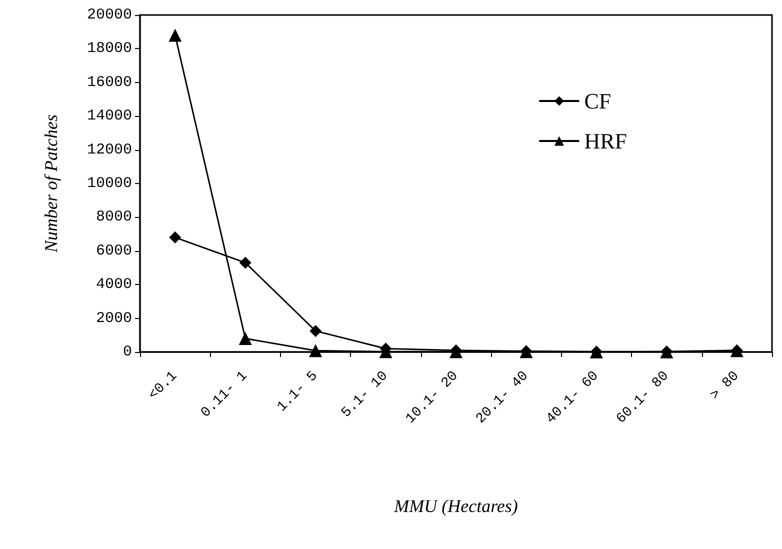  Describe the element at coordinates (109, 49) in the screenshot. I see `y-tick-label: 18000` at that location.